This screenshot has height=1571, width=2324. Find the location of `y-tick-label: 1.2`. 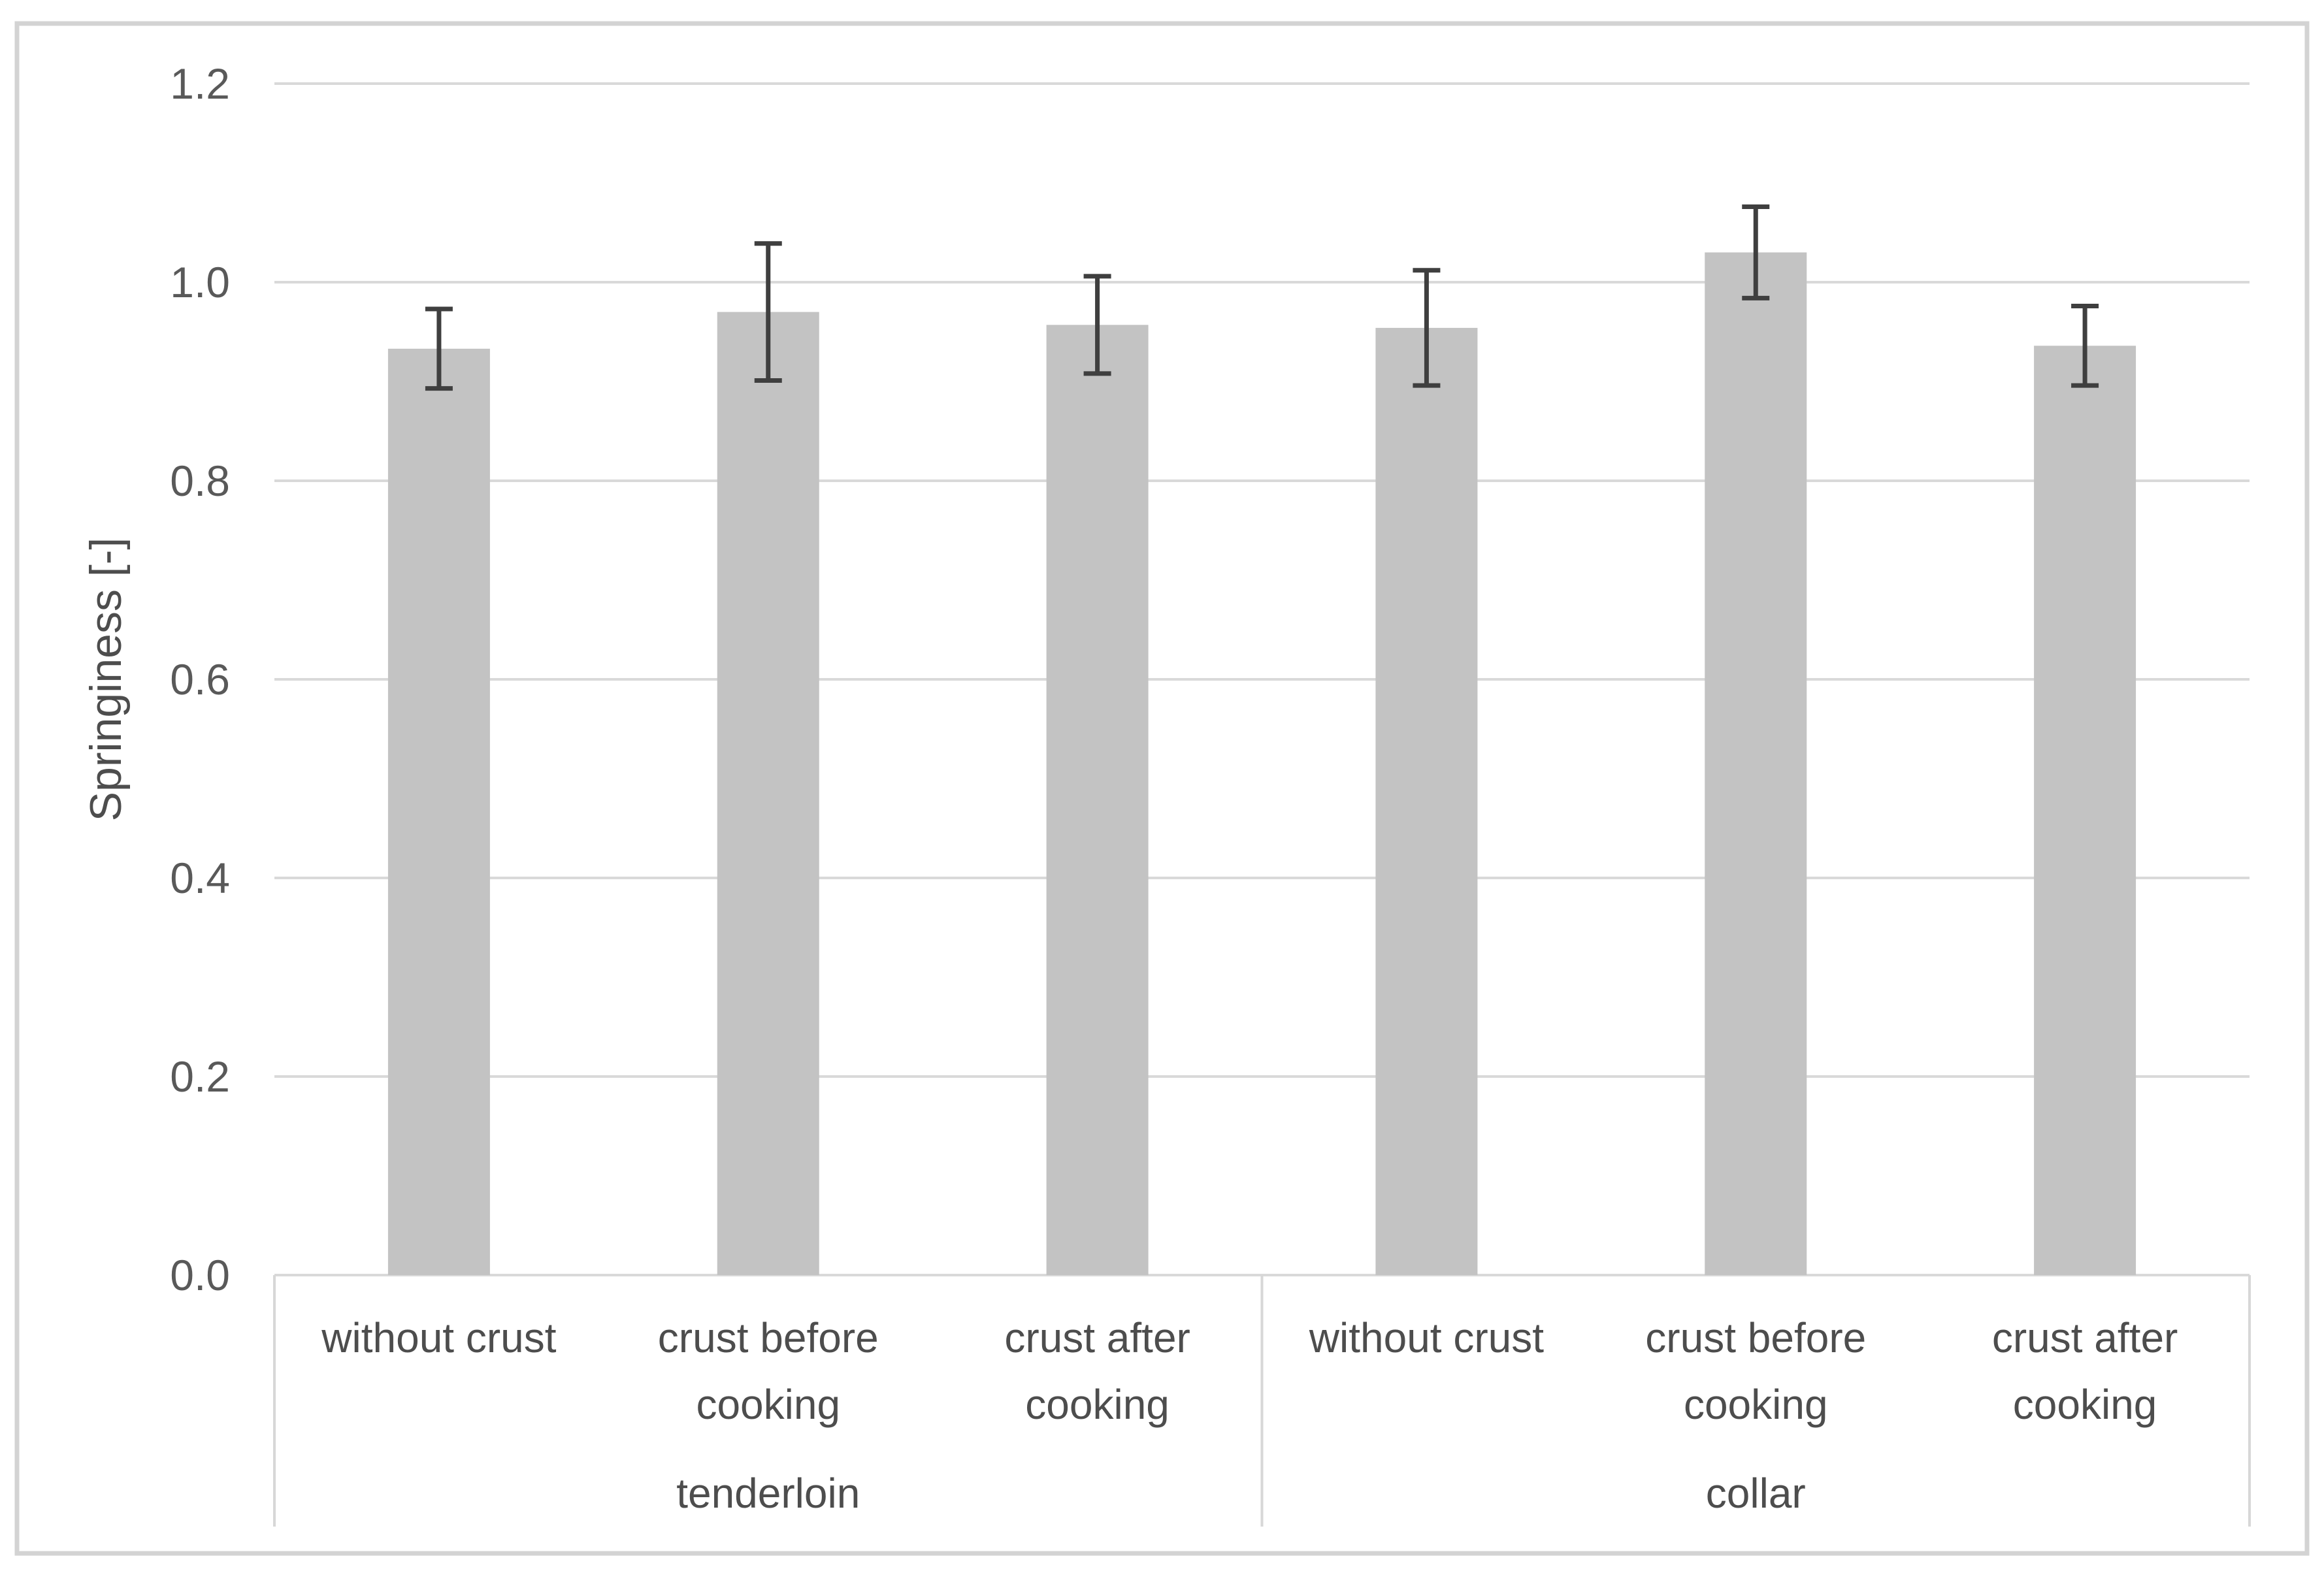

y-tick-label: 1.2 is located at coordinates (200, 83).